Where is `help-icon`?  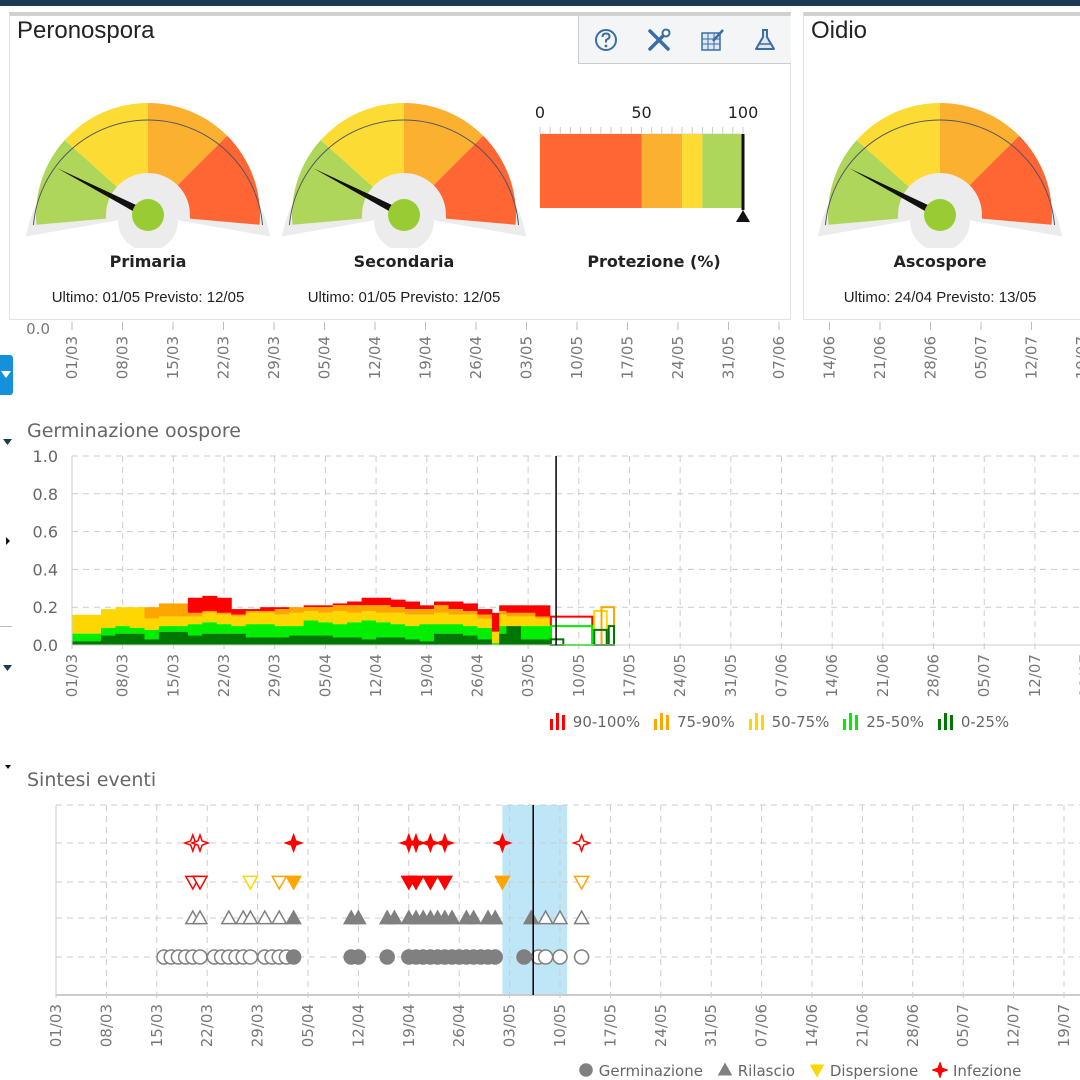 help-icon is located at coordinates (606, 40).